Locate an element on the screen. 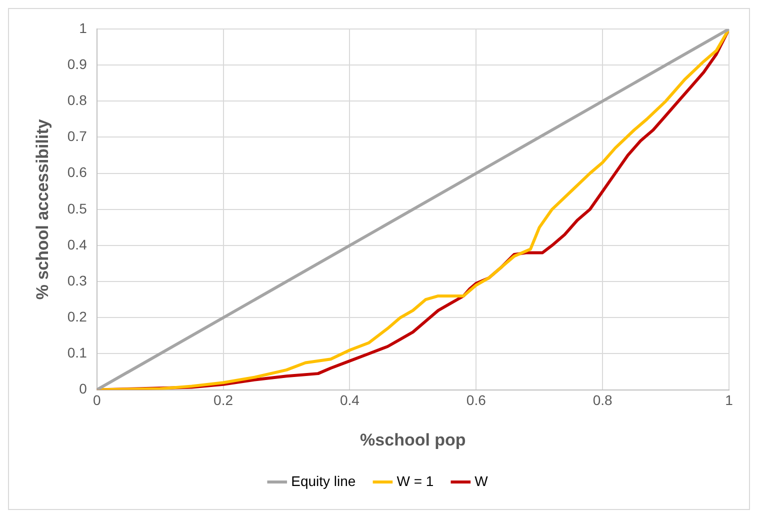 The image size is (758, 519). y-tick-label: 0.8 is located at coordinates (77, 100).